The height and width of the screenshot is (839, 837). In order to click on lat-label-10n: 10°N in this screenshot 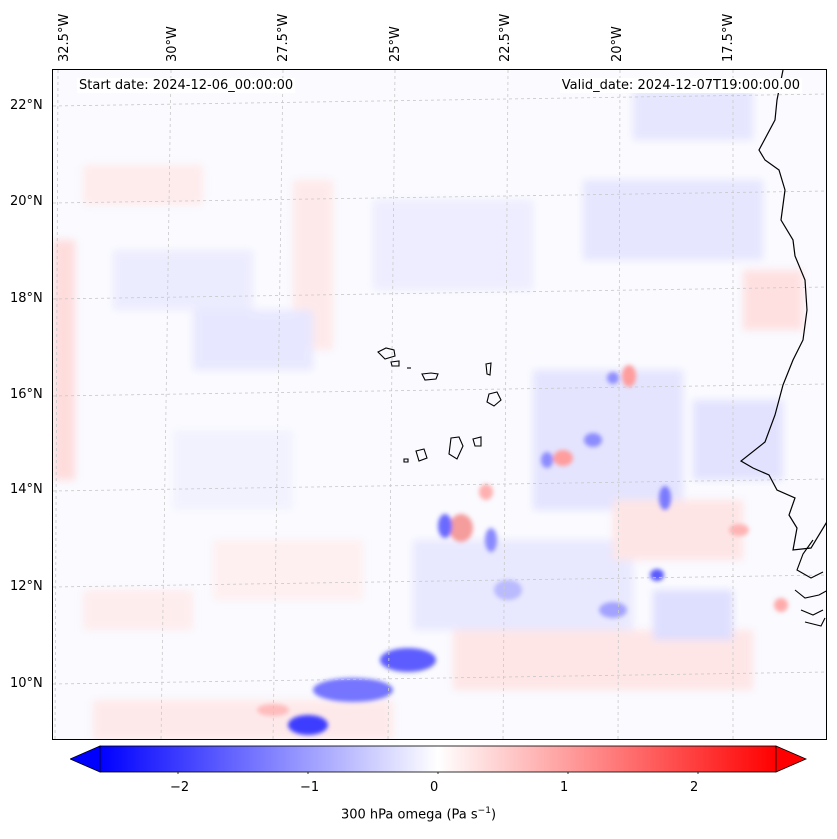, I will do `click(26, 683)`.